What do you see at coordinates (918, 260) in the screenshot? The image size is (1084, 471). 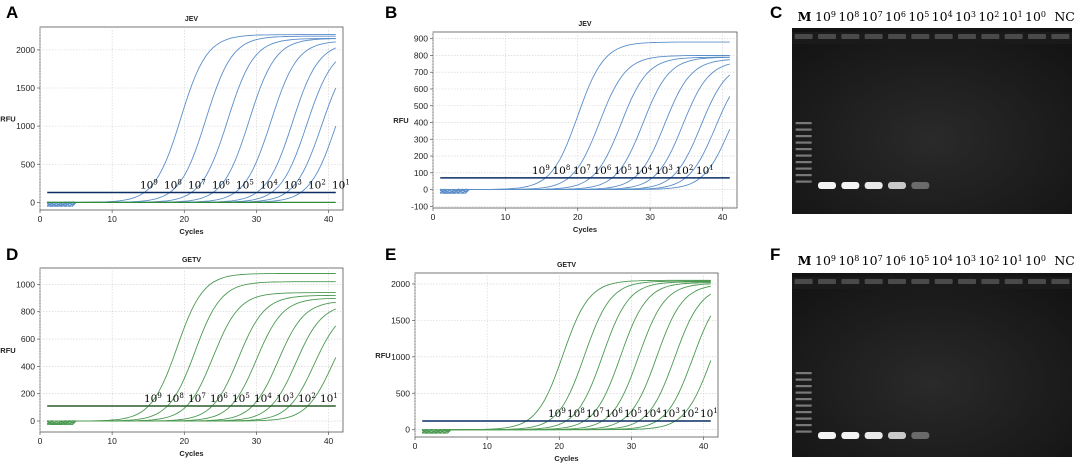 I see `gel-lane-label: 105` at bounding box center [918, 260].